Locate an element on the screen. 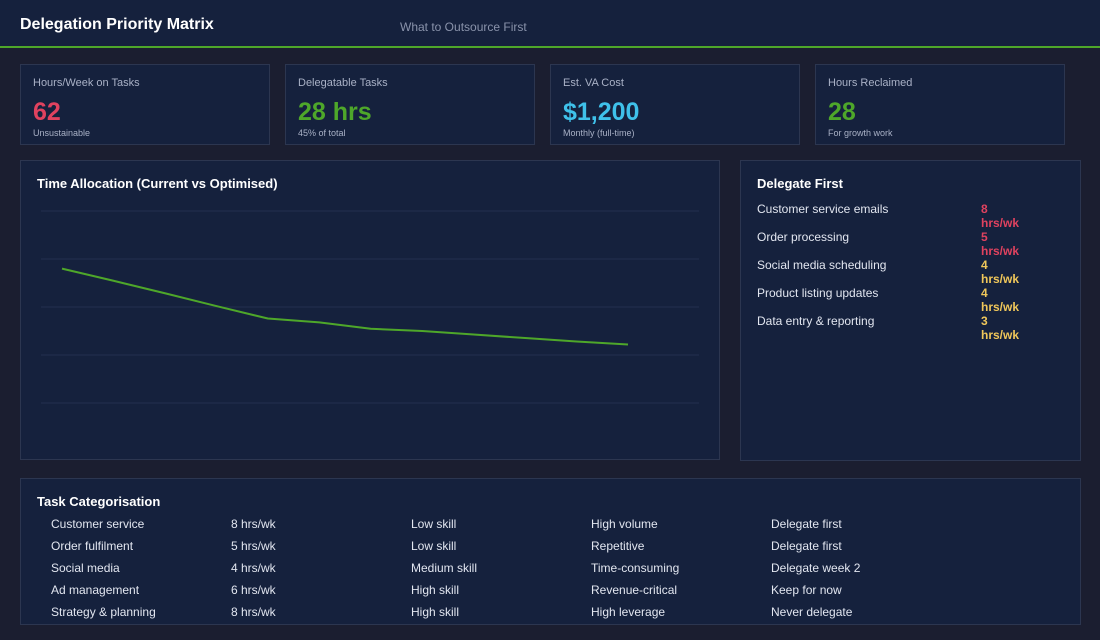 The image size is (1100, 640). delegate-item: Order processing 5 hrs/wk is located at coordinates (893, 244).